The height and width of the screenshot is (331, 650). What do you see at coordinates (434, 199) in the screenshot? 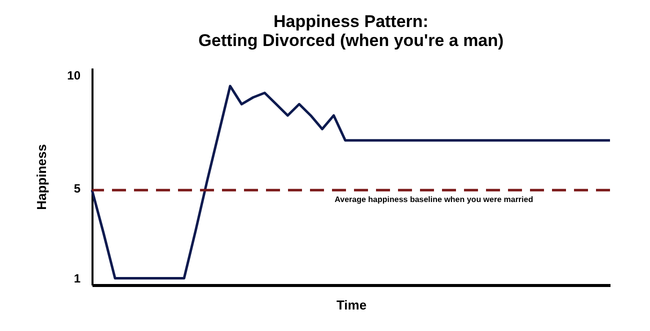
I see `ref-line-label: Average happiness baseline when you were married` at bounding box center [434, 199].